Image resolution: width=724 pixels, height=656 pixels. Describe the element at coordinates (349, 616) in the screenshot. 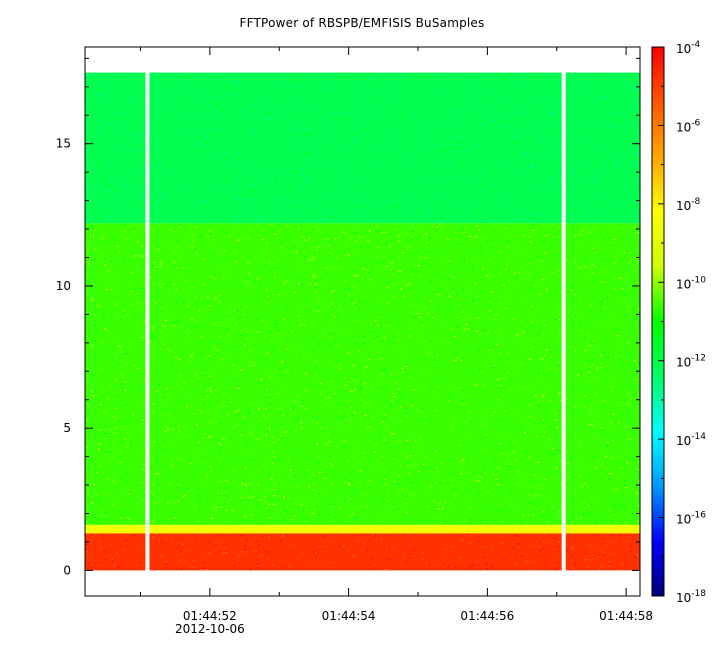

I see `x-tick-label: 01:44:54` at that location.